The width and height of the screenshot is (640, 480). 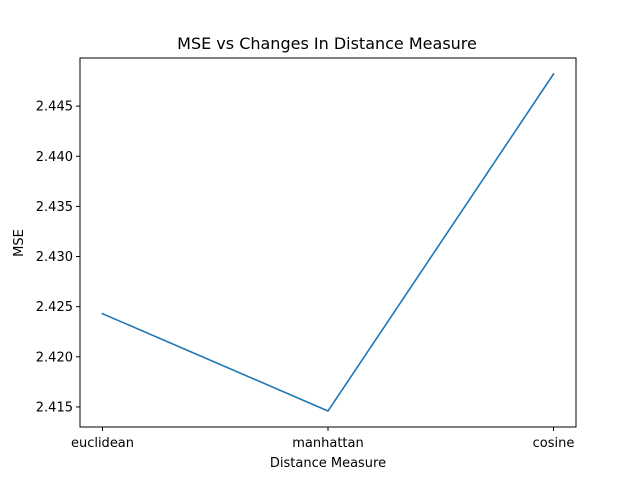 I want to click on y-axis-label: MSE, so click(x=19, y=243).